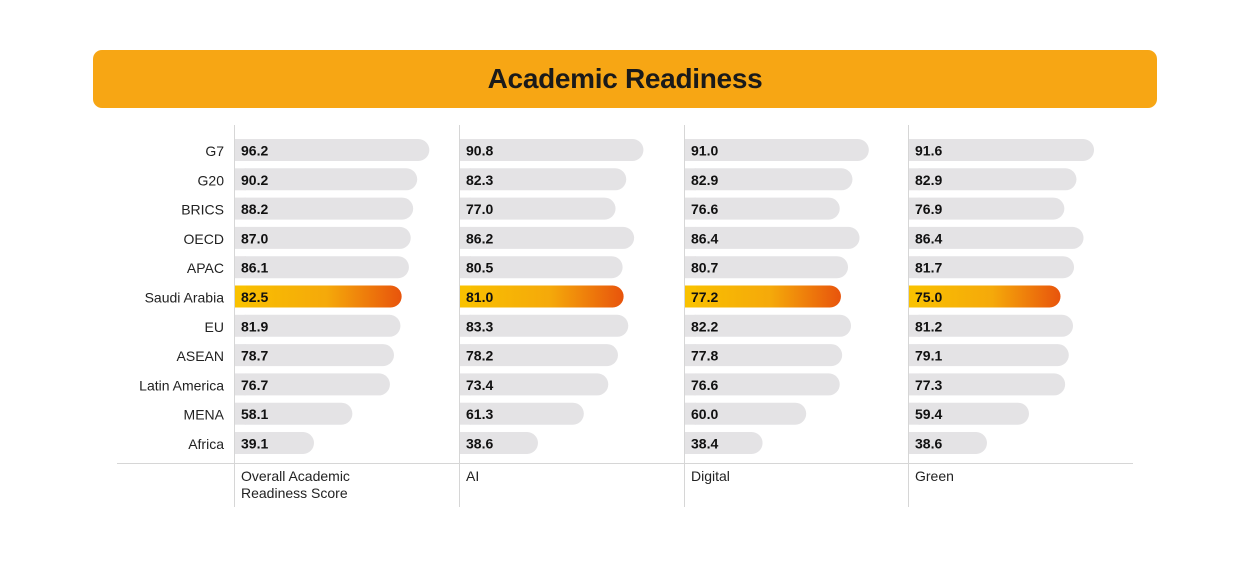 The image size is (1250, 566). Describe the element at coordinates (928, 209) in the screenshot. I see `value-label: 76.9` at that location.